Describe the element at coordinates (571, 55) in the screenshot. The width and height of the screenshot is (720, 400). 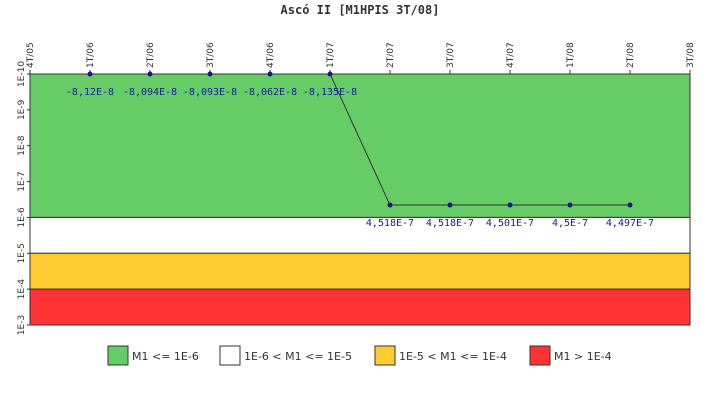
I see `x-tick-label: 1T/08` at that location.